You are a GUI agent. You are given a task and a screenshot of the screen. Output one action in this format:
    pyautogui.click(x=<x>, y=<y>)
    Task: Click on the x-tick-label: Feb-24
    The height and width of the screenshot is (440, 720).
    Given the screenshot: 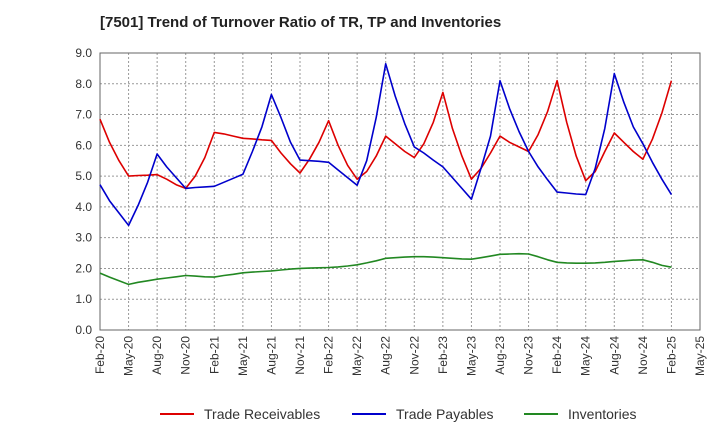 What is the action you would take?
    pyautogui.click(x=557, y=355)
    